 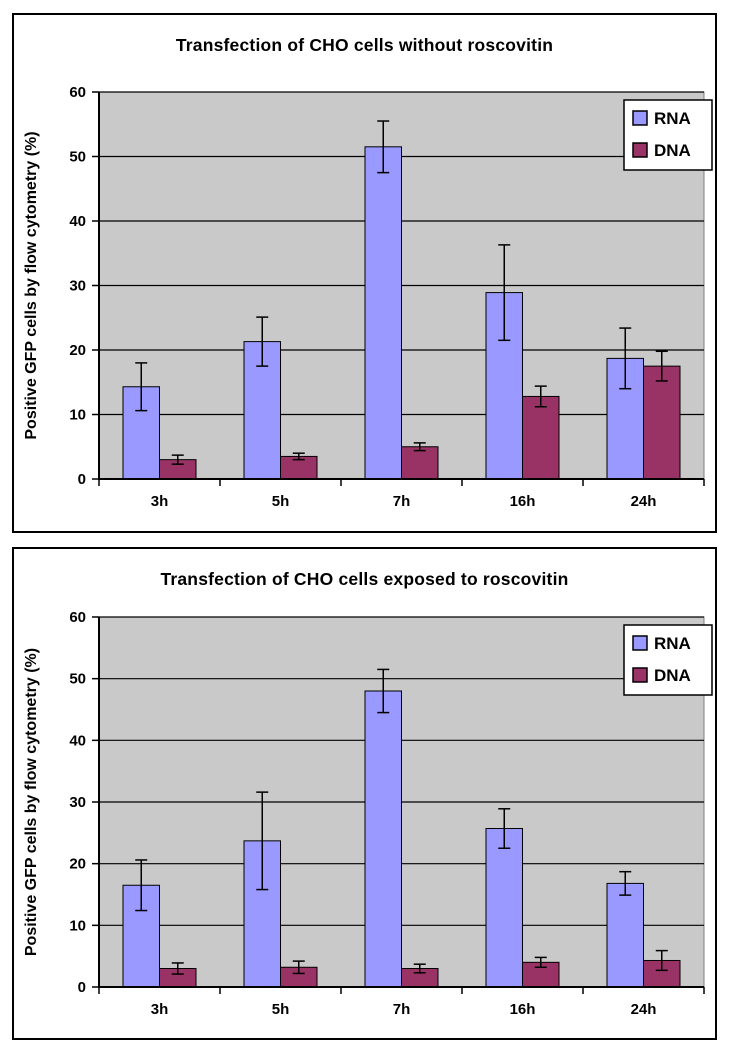 I want to click on bar-dna-7h, so click(x=420, y=463).